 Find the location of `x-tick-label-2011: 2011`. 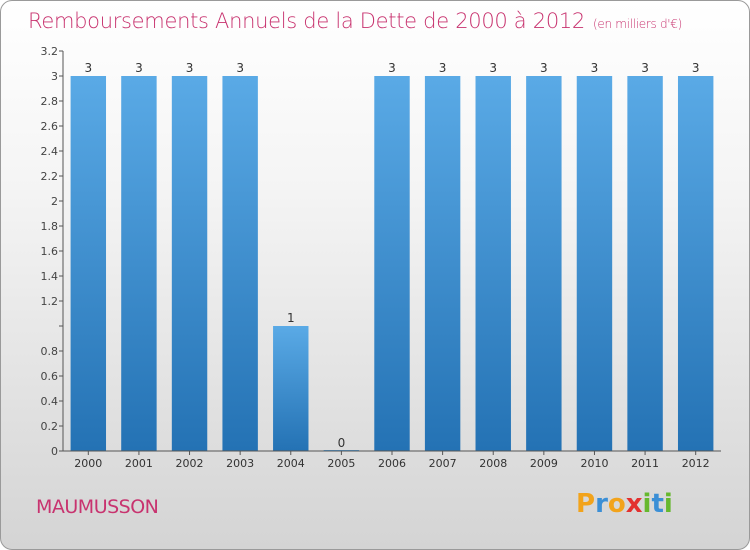

x-tick-label-2011: 2011 is located at coordinates (645, 463).